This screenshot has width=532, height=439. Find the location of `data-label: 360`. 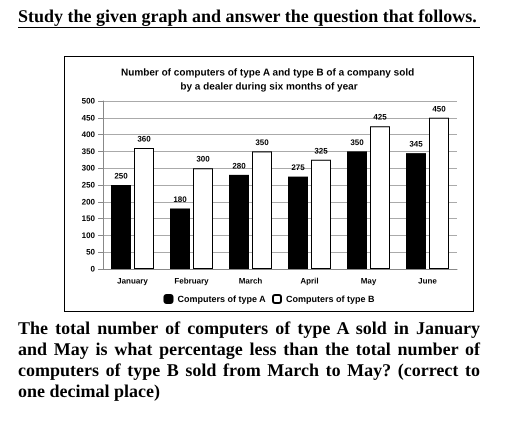

data-label: 360 is located at coordinates (144, 139).